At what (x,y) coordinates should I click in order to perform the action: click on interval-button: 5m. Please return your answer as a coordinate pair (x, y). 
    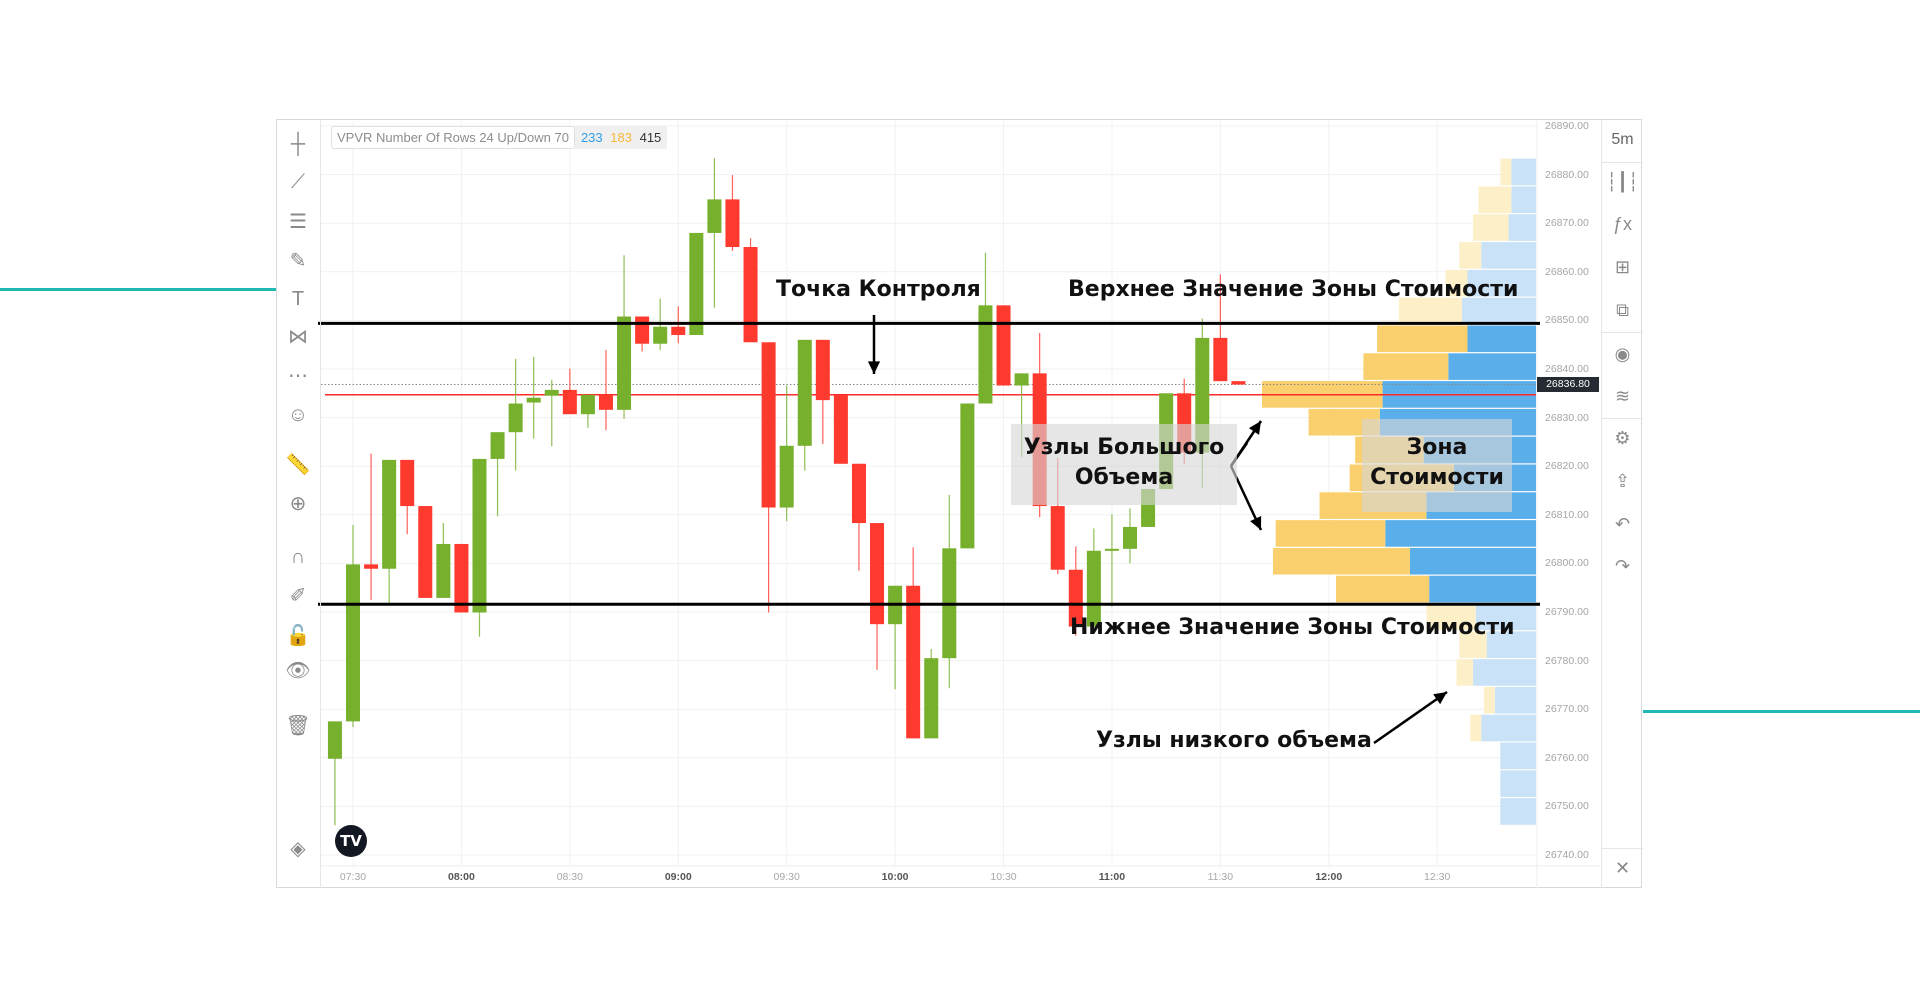
    Looking at the image, I should click on (1622, 139).